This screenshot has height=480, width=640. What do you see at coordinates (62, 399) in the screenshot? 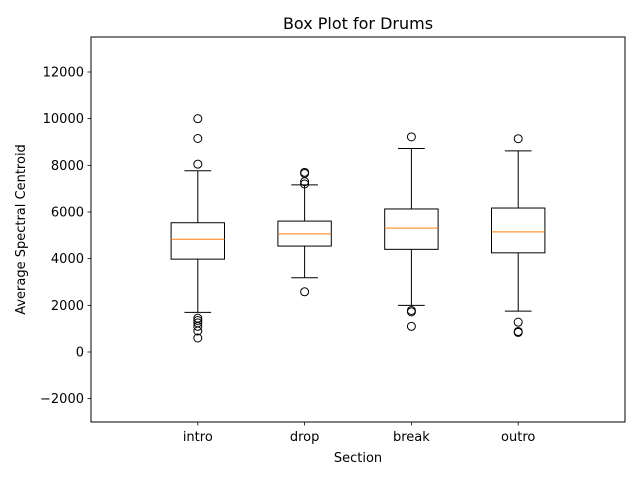
I see `y-tick-label: −2000` at bounding box center [62, 399].